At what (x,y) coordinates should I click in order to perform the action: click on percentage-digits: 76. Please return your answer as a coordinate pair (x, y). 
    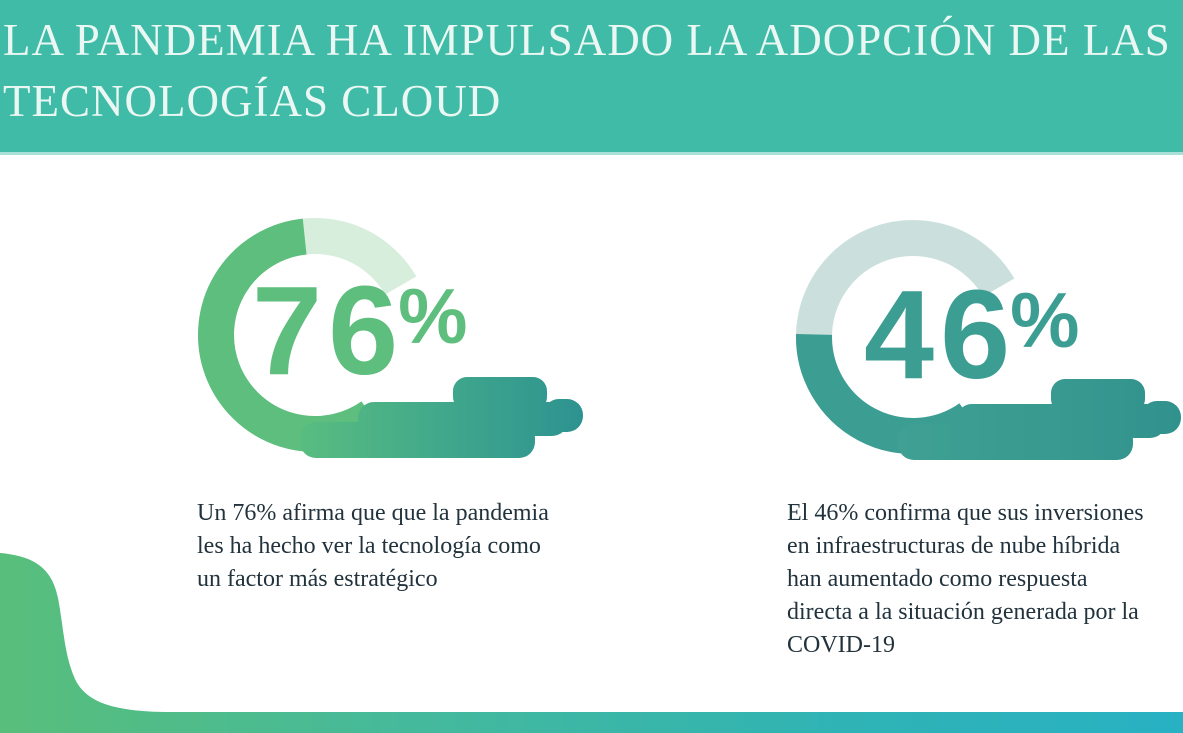
    Looking at the image, I should click on (328, 330).